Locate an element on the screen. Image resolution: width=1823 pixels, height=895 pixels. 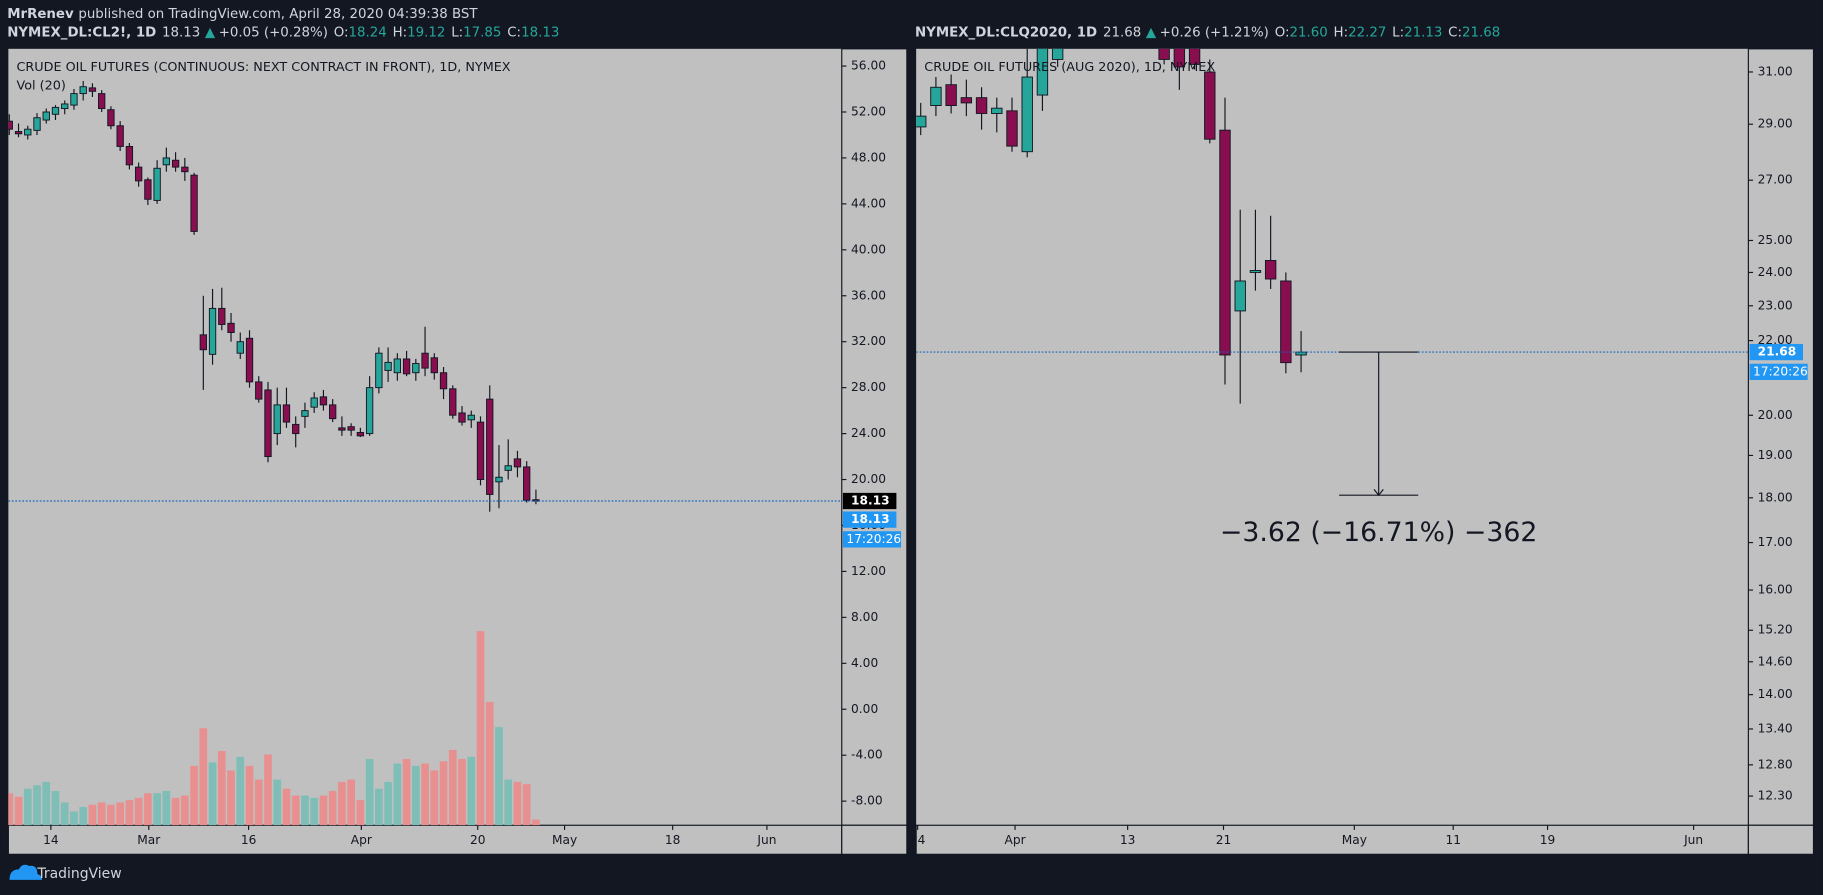
x-tick-label: 13 is located at coordinates (1128, 840).